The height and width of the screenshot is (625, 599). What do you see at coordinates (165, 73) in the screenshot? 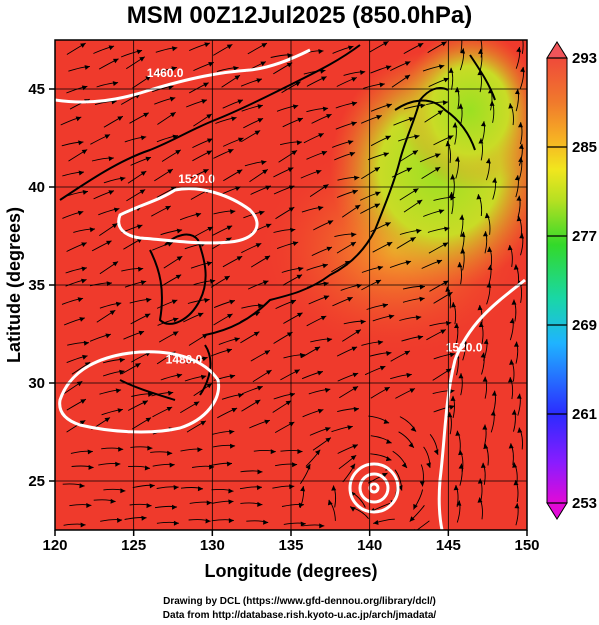
I see `contour-label: 1460.0` at bounding box center [165, 73].